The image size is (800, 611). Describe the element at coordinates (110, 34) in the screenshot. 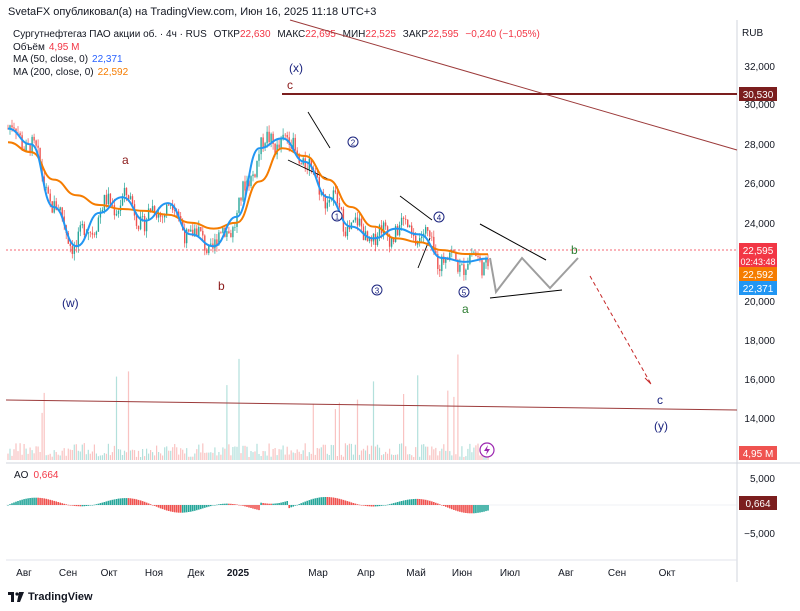

I see `symbol-name: Сургутнефтегаз ПАО акции об. · 4ч · RUS` at that location.